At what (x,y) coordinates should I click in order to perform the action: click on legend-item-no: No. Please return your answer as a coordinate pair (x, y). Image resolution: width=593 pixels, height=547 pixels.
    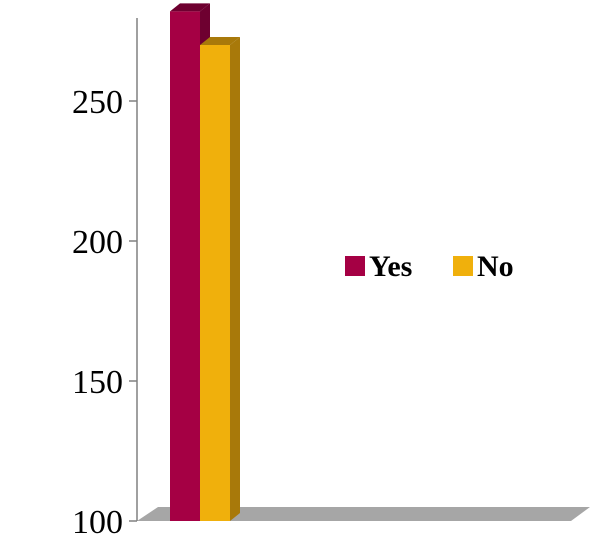
    Looking at the image, I should click on (483, 266).